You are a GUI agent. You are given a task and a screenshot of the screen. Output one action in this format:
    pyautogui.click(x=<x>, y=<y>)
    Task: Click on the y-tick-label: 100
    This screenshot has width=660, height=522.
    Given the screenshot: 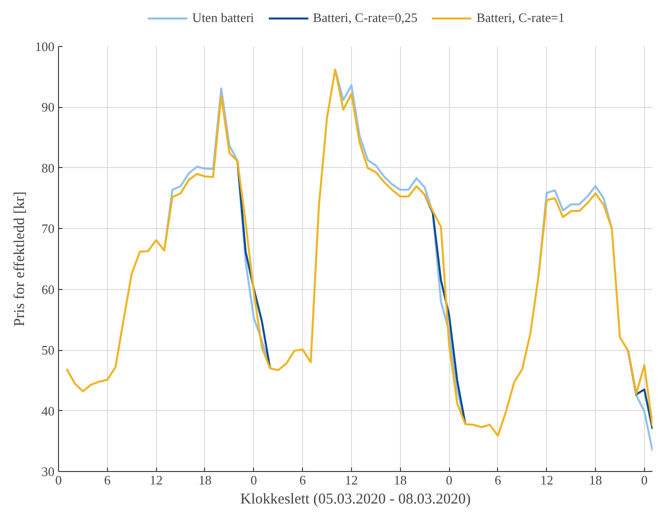 What is the action you would take?
    pyautogui.click(x=44, y=46)
    